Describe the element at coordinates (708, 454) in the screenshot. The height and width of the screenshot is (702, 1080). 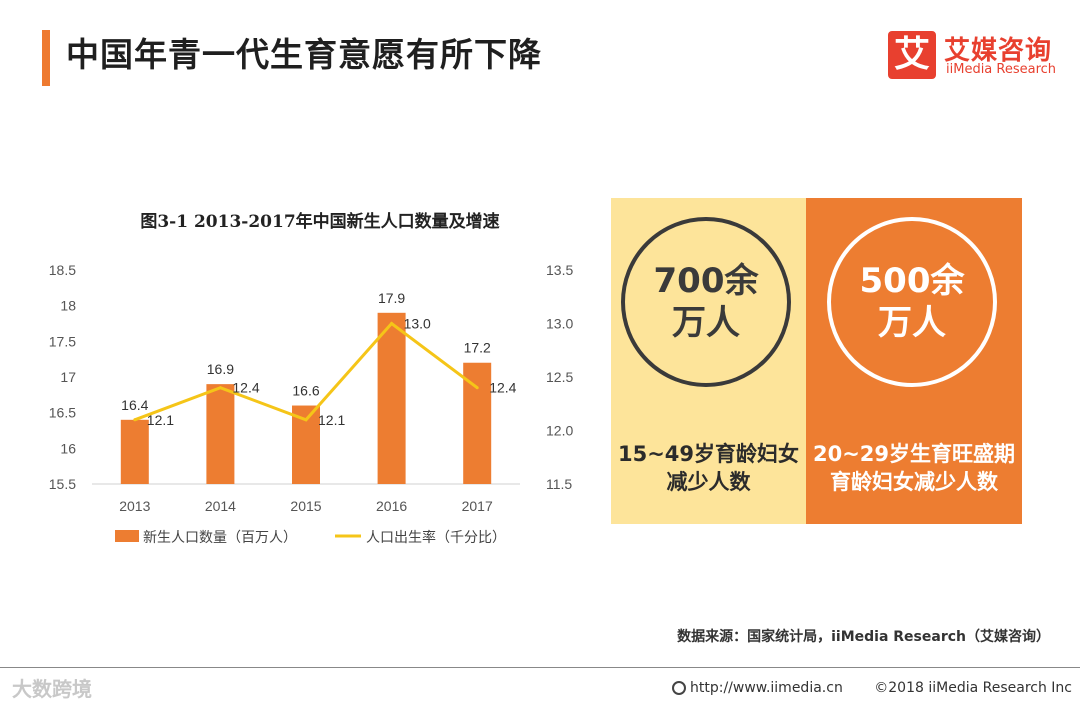
I see `stat-caption-left-line1: 15~49岁育龄妇女` at that location.